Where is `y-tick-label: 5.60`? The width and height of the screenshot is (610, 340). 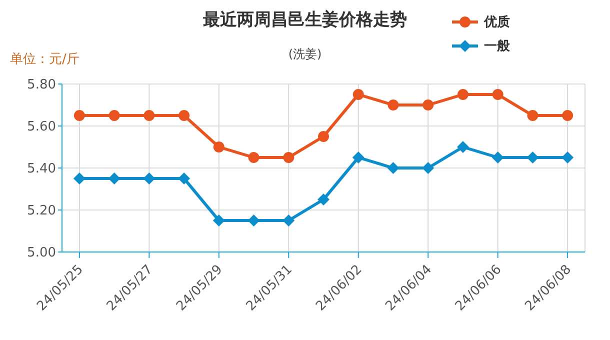
y-tick-label: 5.60 is located at coordinates (41, 127).